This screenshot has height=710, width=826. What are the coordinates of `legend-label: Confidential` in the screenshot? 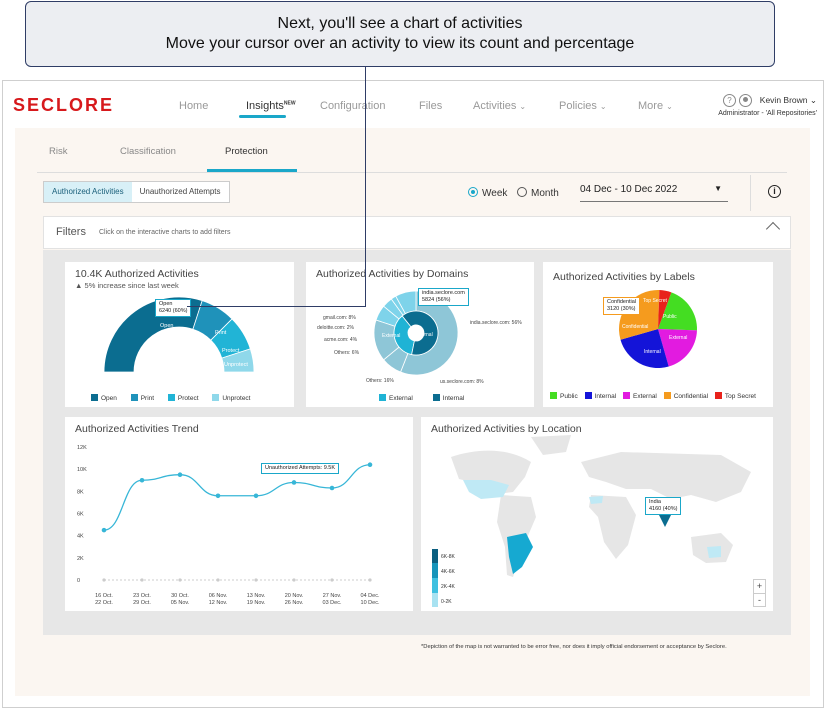 It's located at (691, 396).